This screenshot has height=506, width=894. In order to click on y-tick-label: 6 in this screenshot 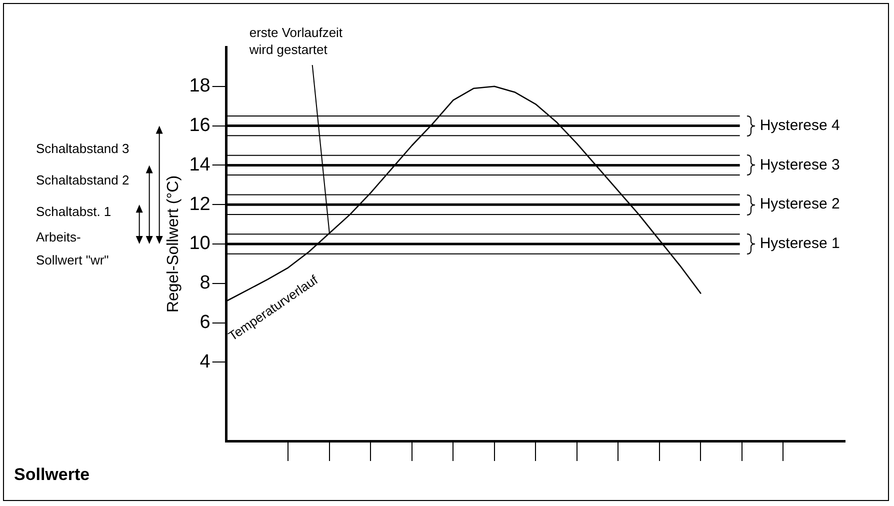, I will do `click(205, 323)`.